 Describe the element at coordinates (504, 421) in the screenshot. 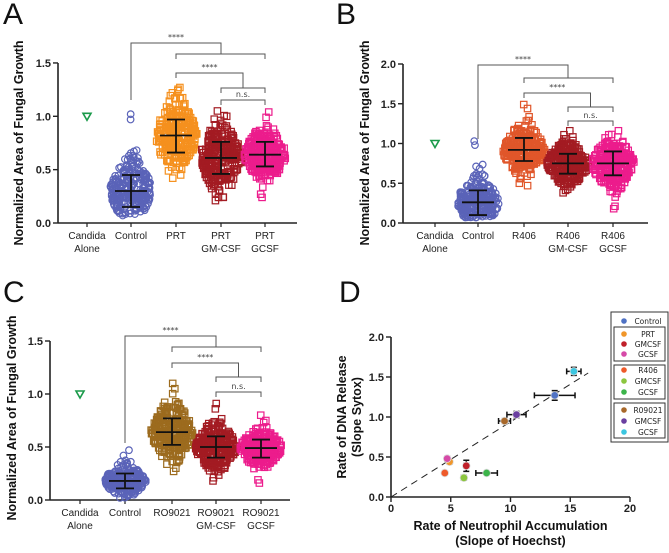

I see `scatter-point-r09021` at that location.